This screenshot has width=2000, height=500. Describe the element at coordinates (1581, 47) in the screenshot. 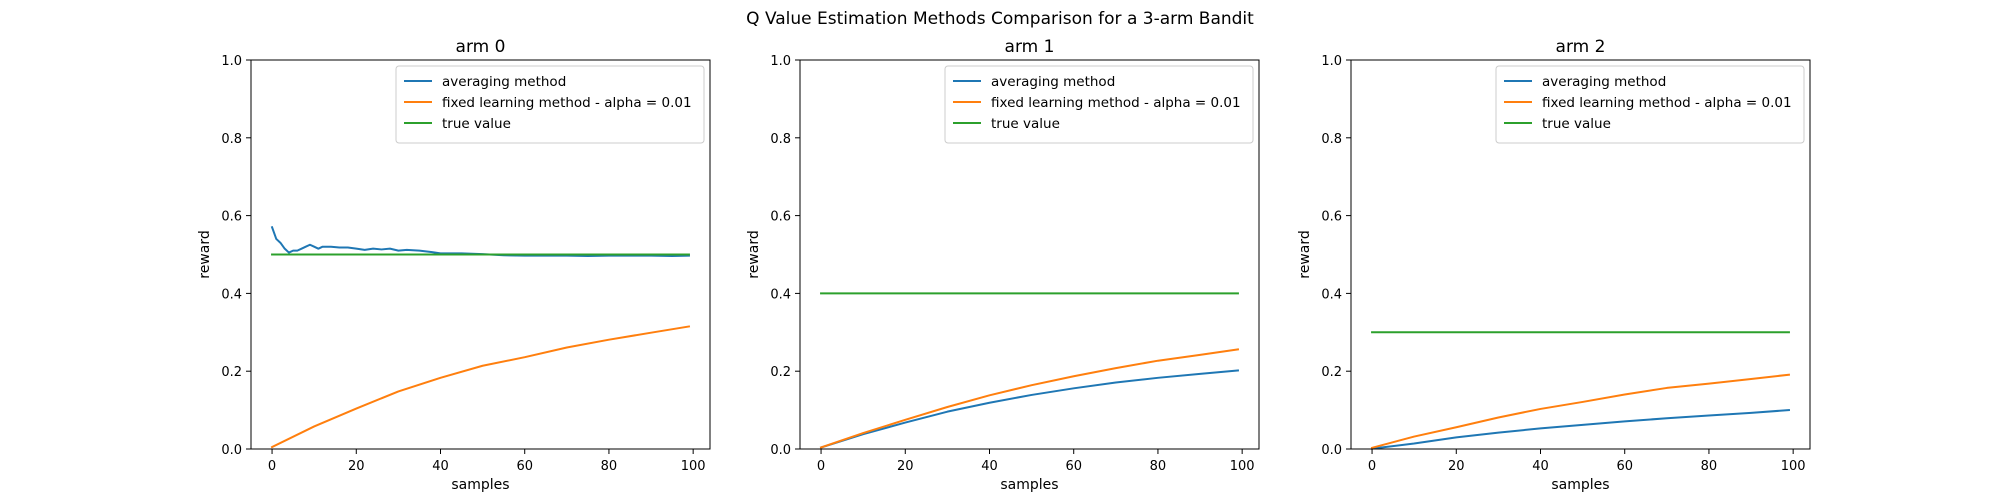

I see `subplot-title: arm 2` at that location.